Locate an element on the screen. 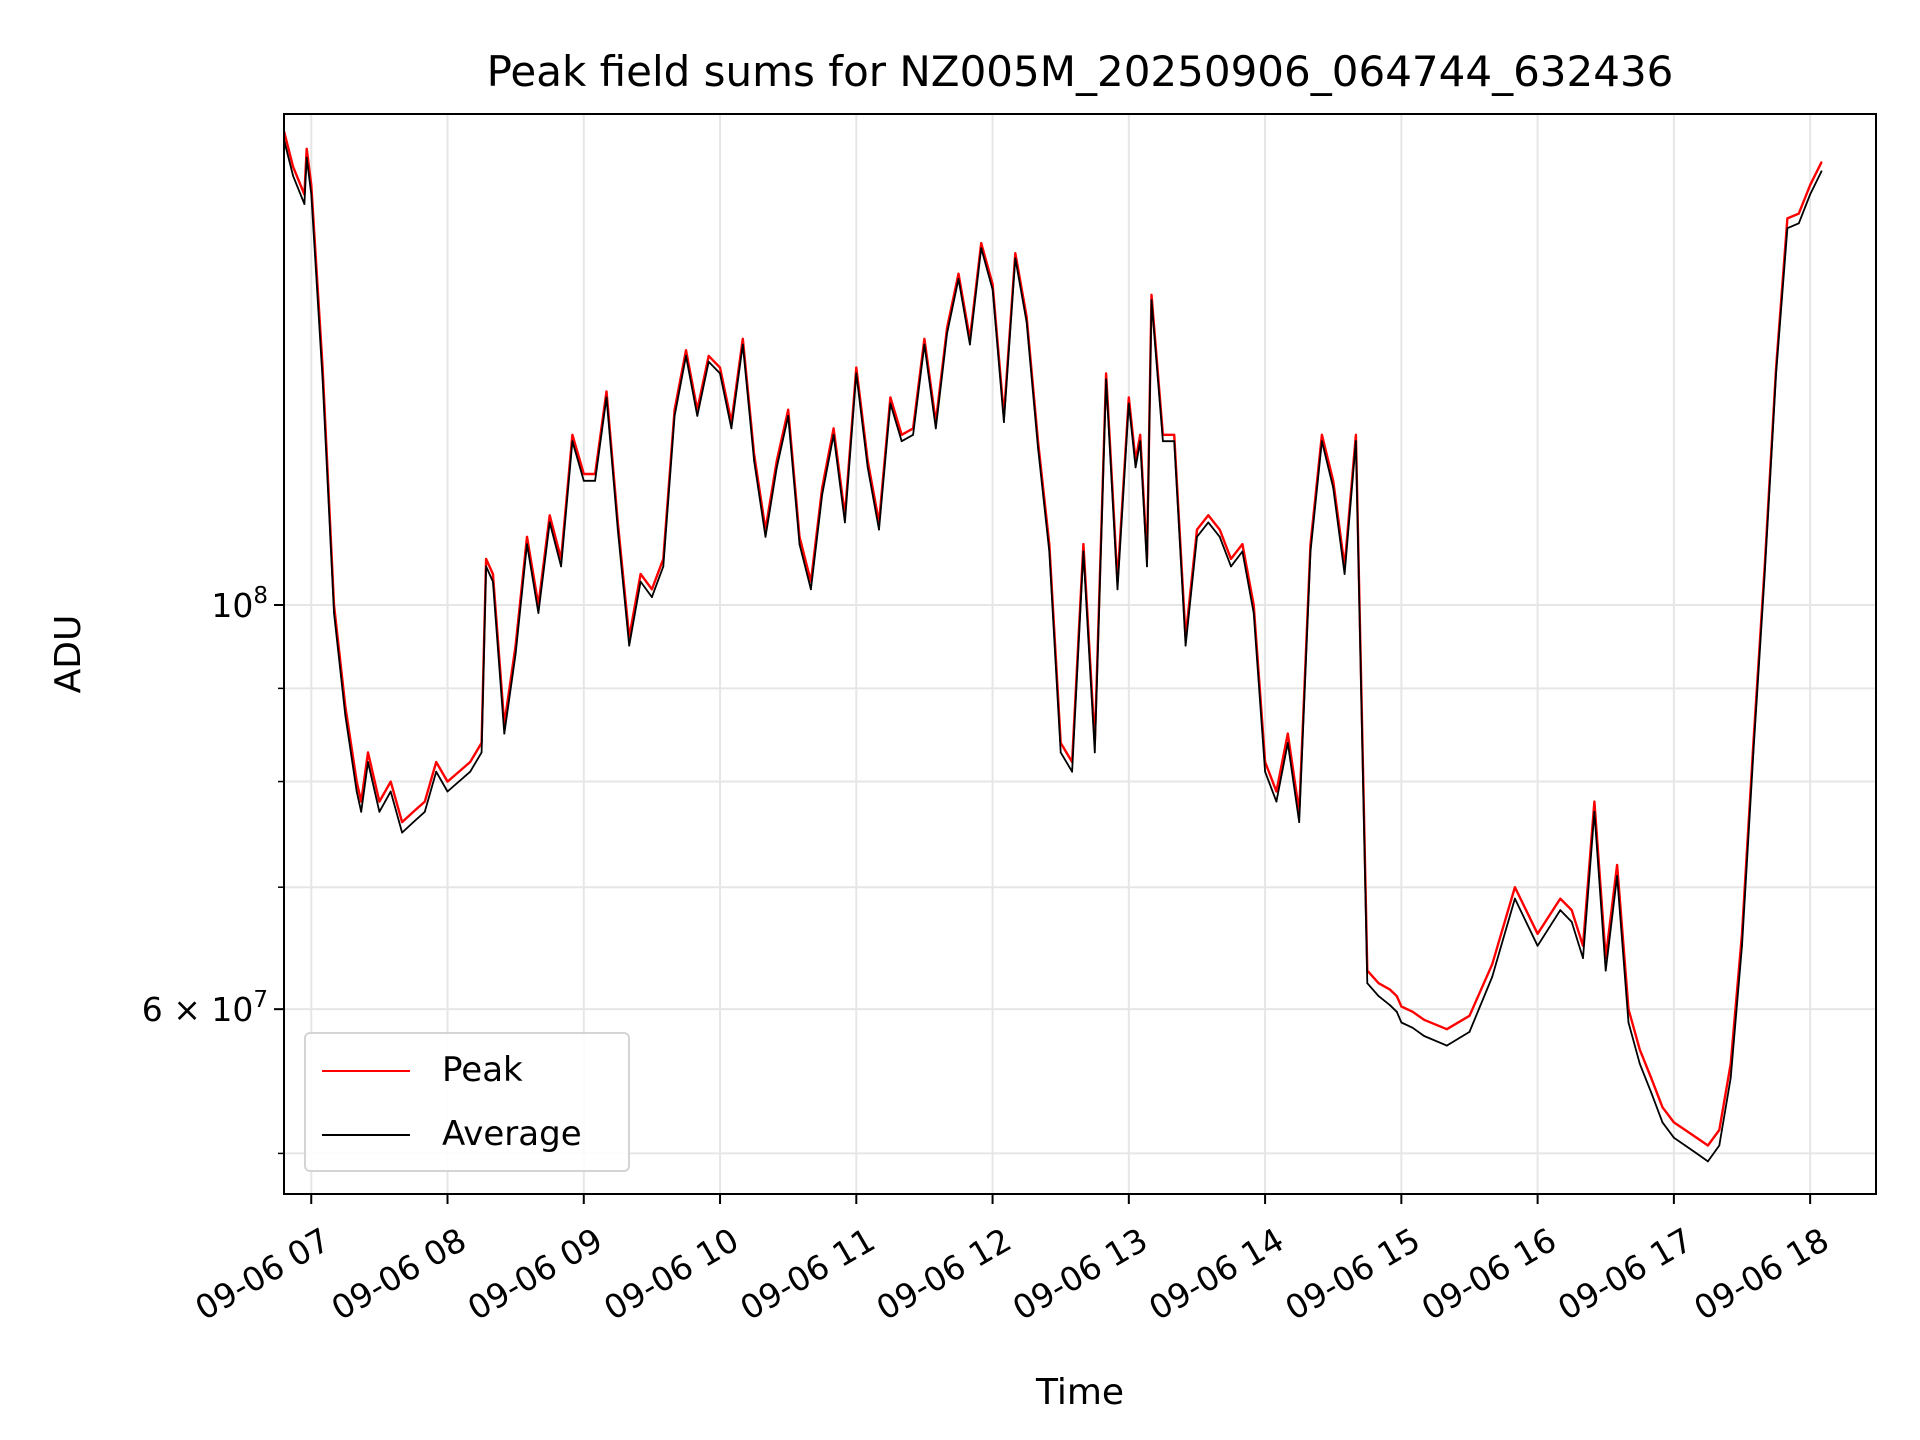 This screenshot has height=1440, width=1920. legend-item-average: Average is located at coordinates (467, 1135).